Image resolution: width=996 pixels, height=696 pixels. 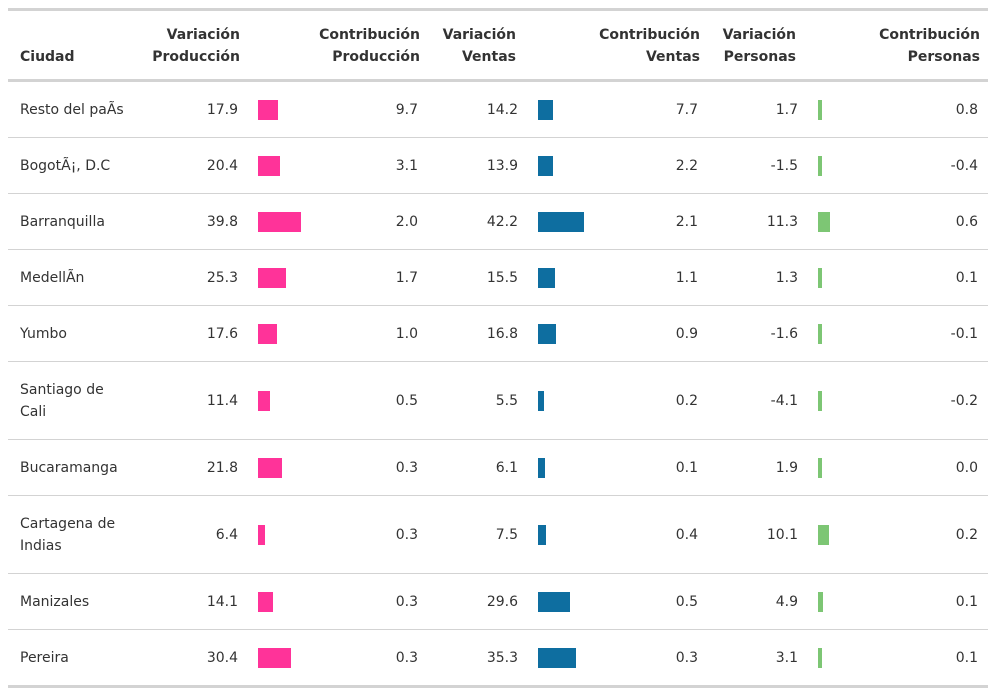 What do you see at coordinates (964, 401) in the screenshot?
I see `contribucion-personas-cell: -0.2` at bounding box center [964, 401].